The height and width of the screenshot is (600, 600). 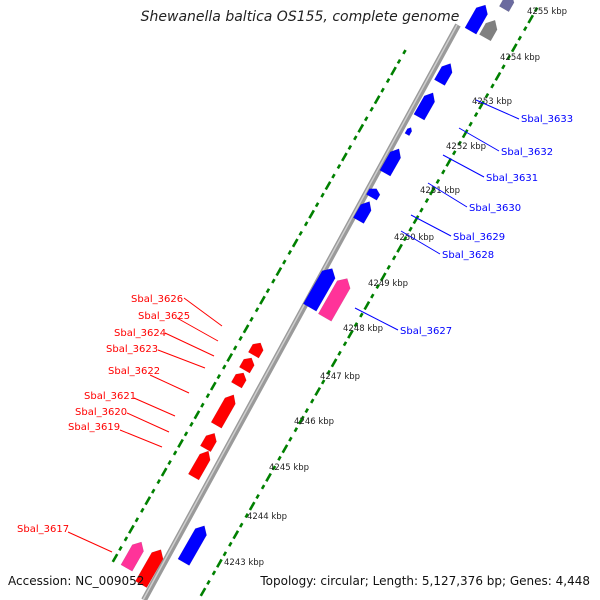 What do you see at coordinates (547, 119) in the screenshot?
I see `gene-label: Sbal_3633` at bounding box center [547, 119].